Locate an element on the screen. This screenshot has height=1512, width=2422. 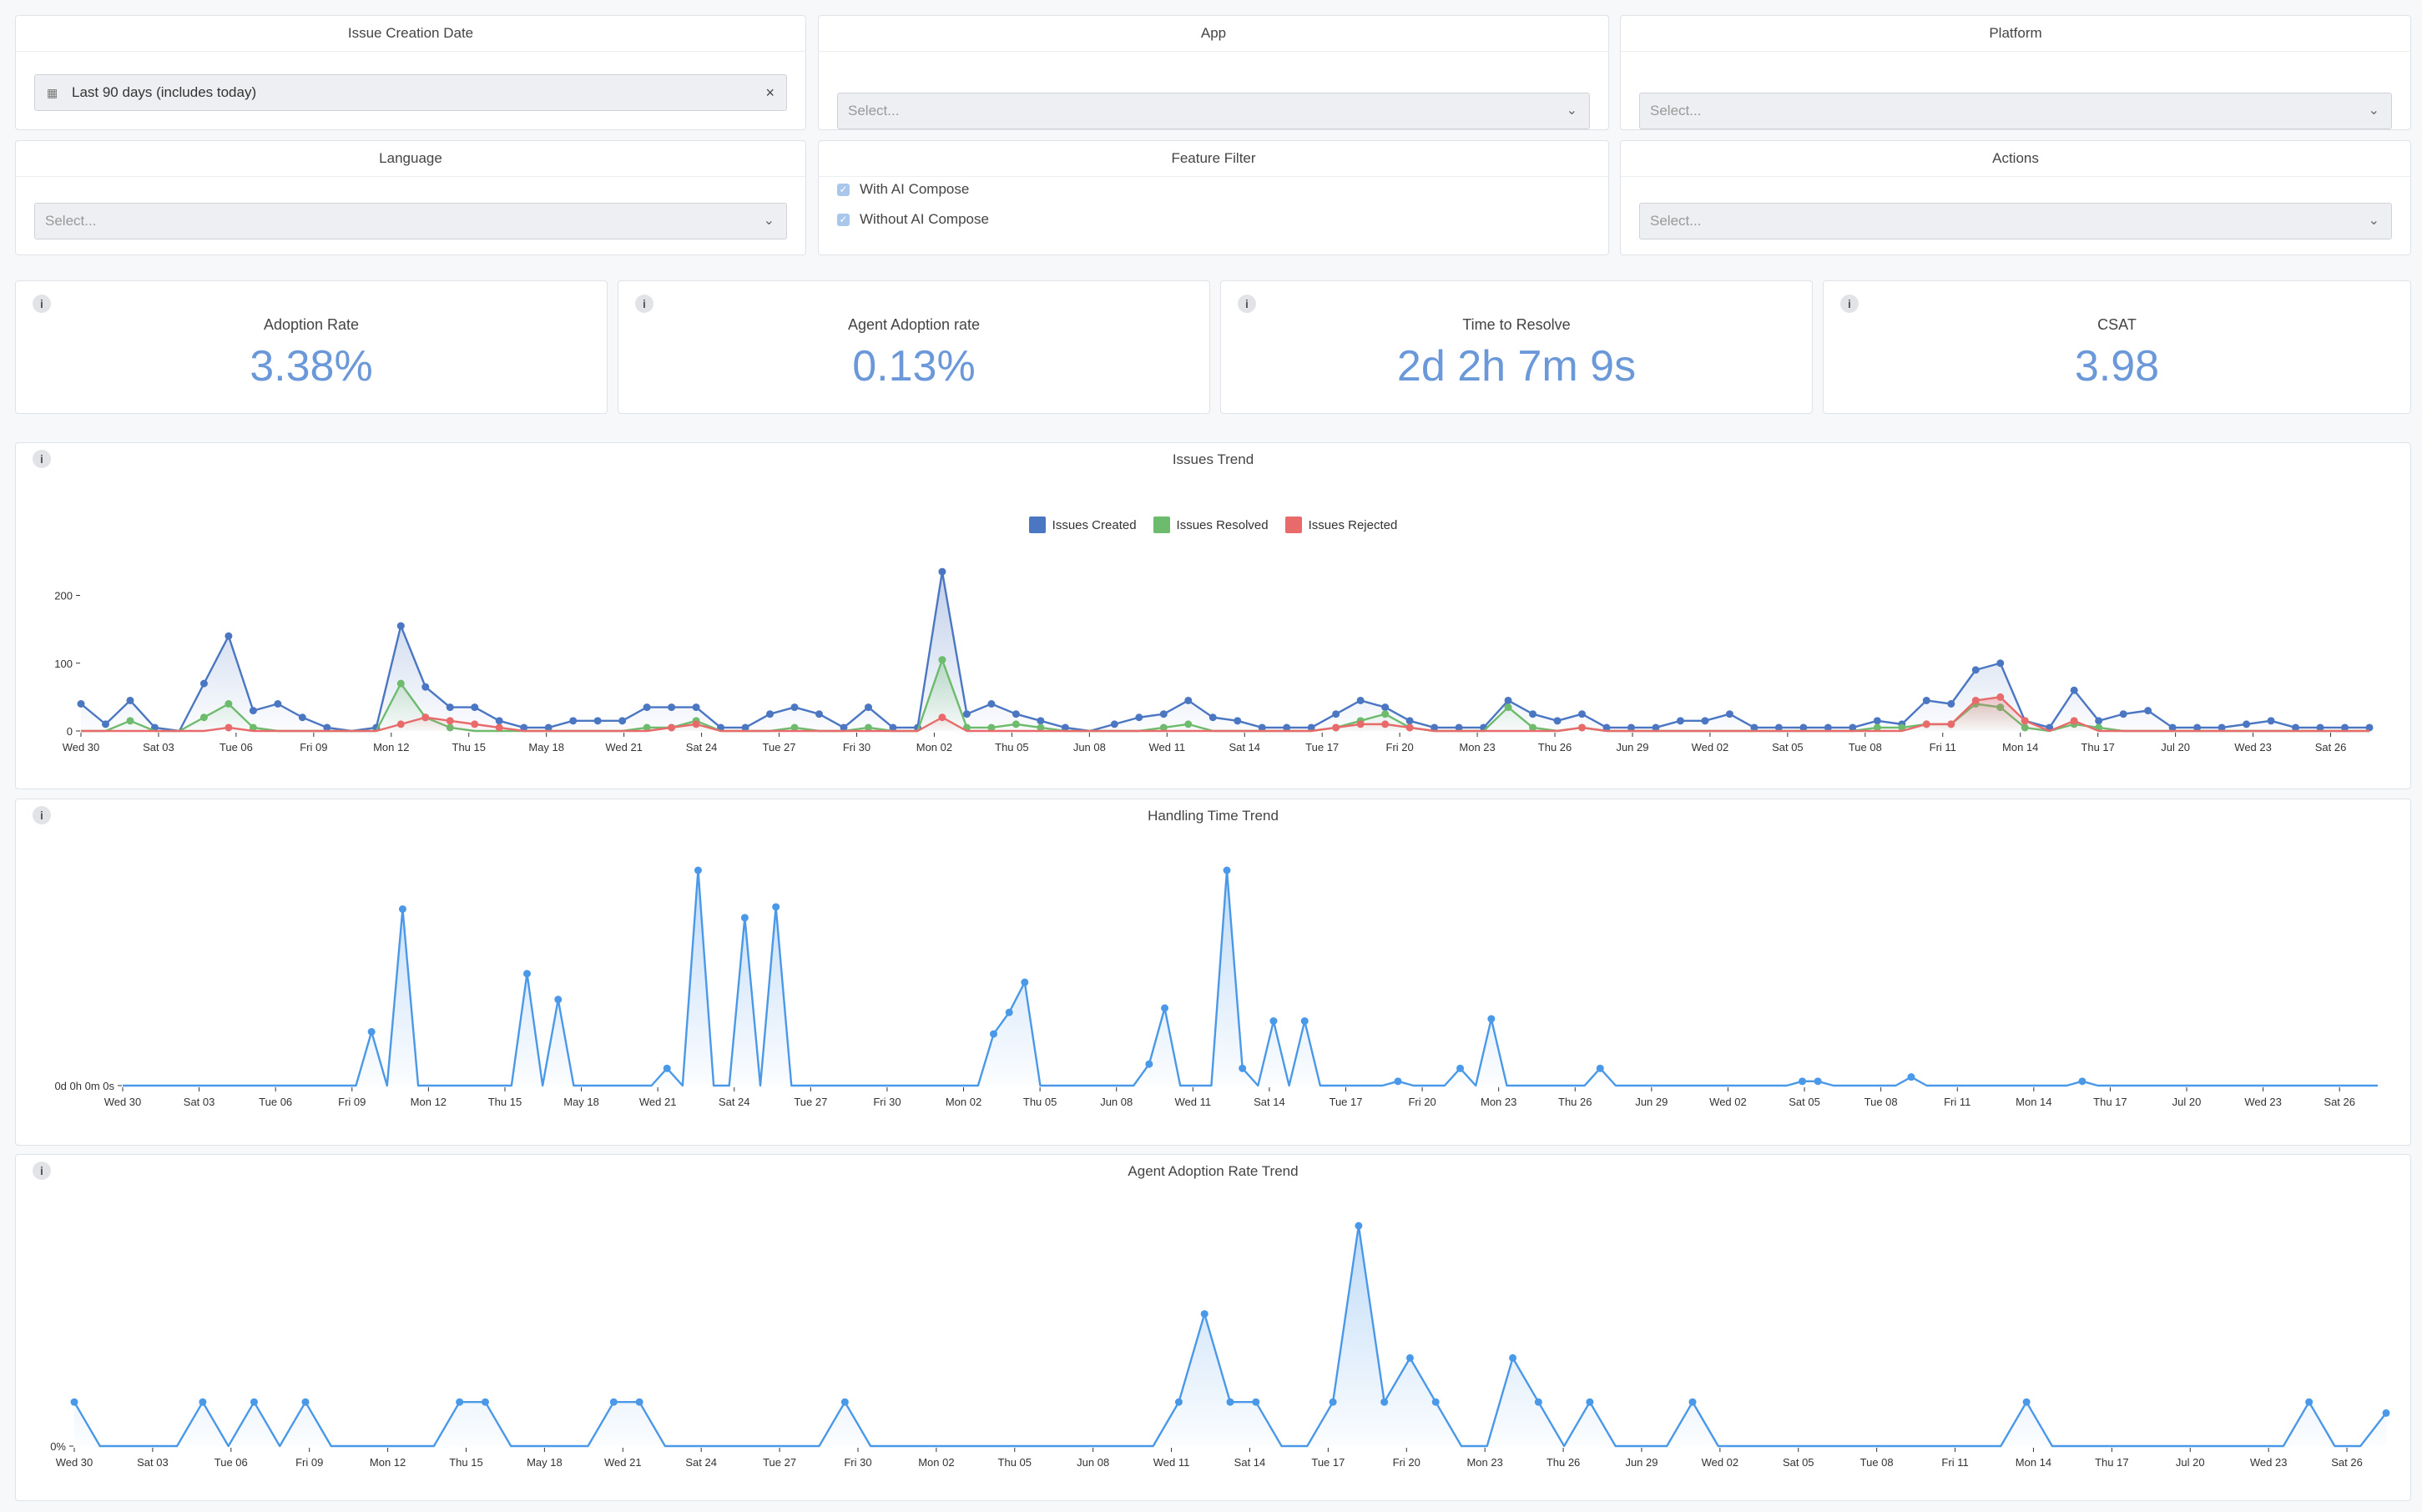
legend-label: Issues Created is located at coordinates (1094, 524).